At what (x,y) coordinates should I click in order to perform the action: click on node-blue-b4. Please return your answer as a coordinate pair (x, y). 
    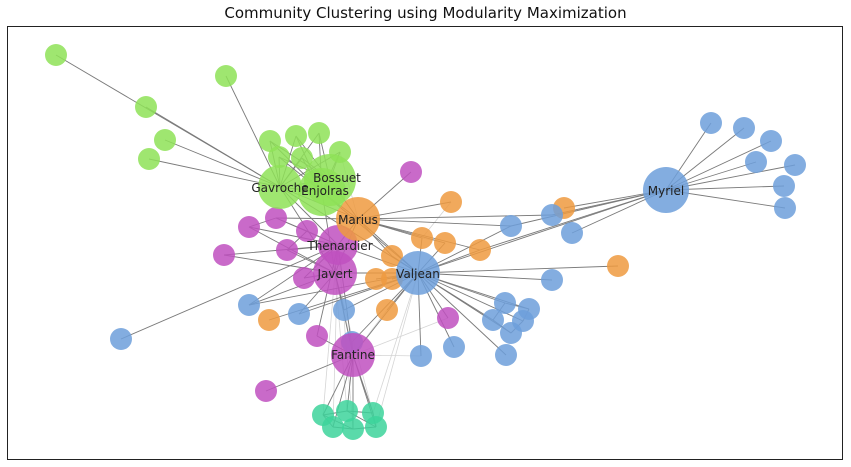
    Looking at the image, I should click on (756, 162).